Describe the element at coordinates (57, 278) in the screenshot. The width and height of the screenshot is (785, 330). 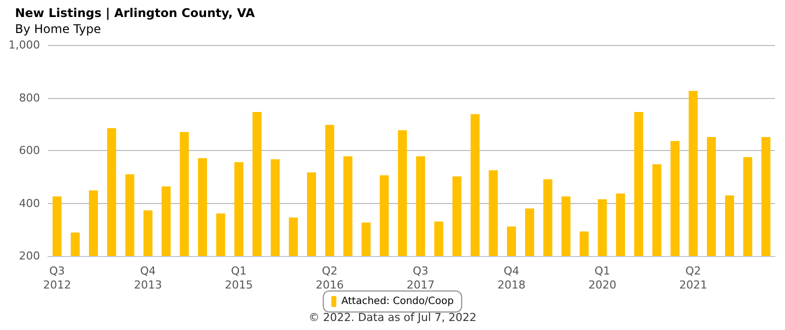
I see `x-tick-label: Q3 2012` at that location.